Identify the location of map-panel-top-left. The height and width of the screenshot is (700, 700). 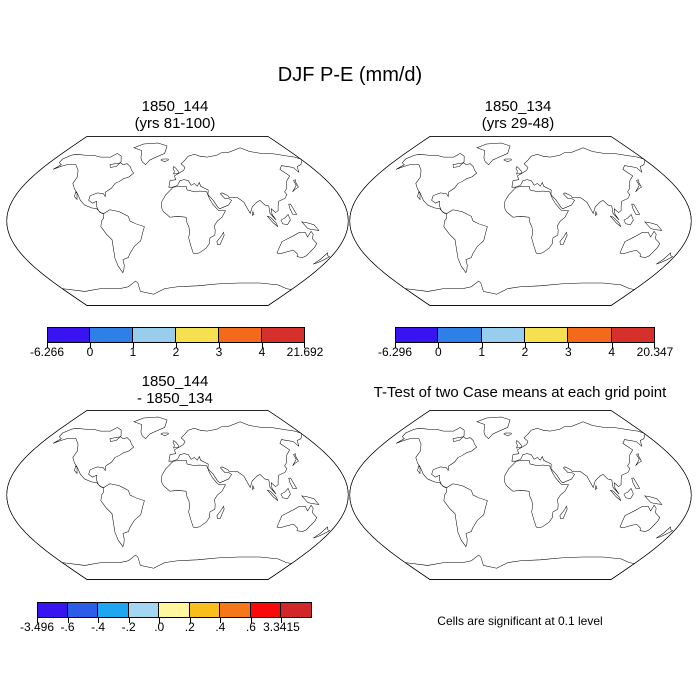
(177, 221).